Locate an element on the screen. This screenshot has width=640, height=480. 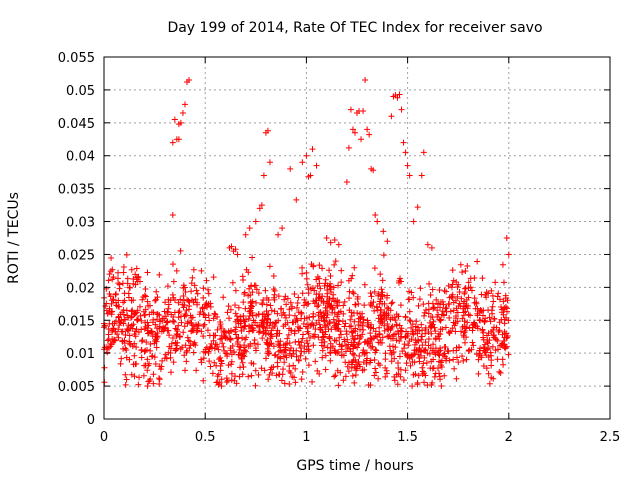
y-tick-label-1: 0.005 is located at coordinates (76, 387).